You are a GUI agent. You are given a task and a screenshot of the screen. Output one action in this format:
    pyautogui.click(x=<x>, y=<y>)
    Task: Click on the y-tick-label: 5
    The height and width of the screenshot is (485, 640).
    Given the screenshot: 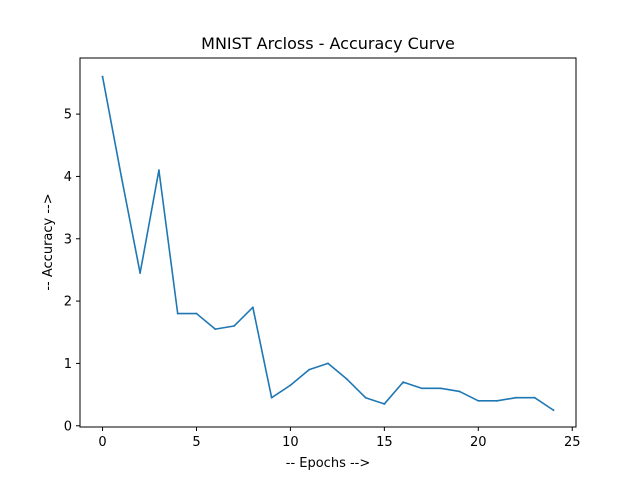 What is the action you would take?
    pyautogui.click(x=68, y=115)
    